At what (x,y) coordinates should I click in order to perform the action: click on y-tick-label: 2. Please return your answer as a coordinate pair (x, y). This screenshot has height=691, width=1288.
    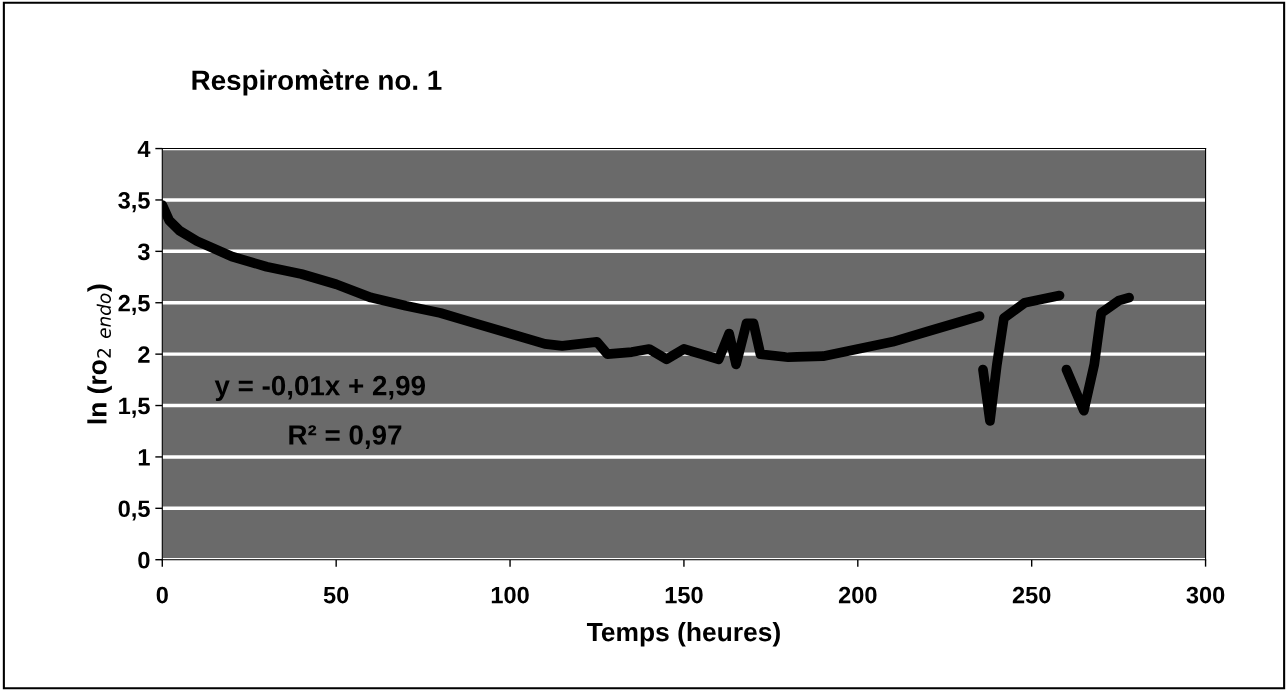
    Looking at the image, I should click on (144, 354).